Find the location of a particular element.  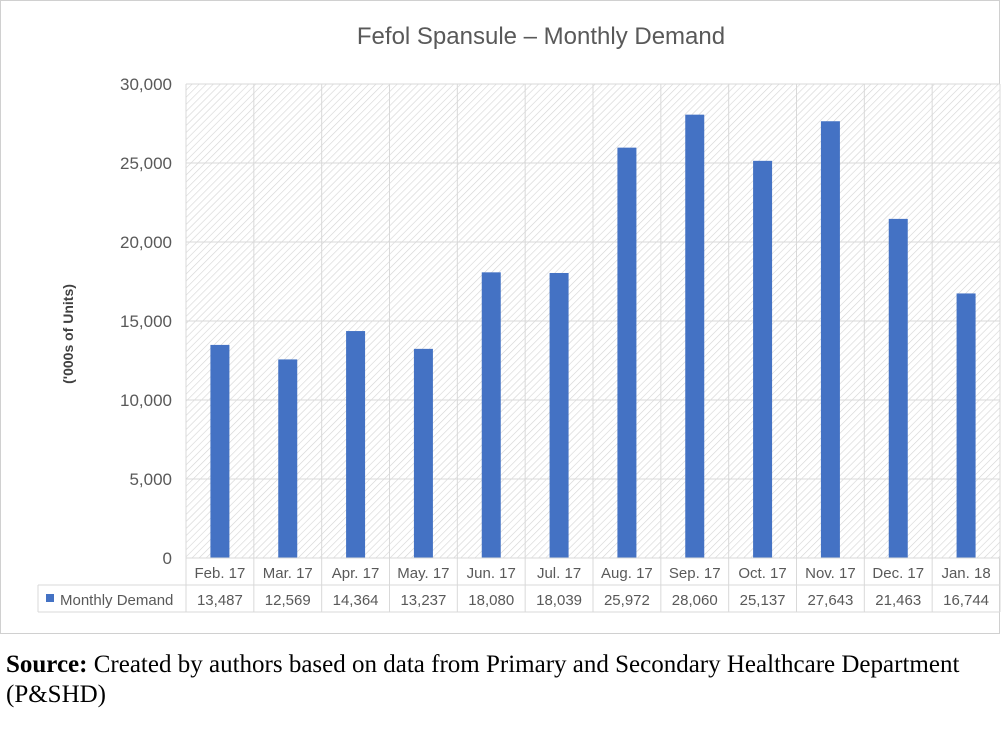

data-table-value: 12,569 is located at coordinates (288, 600).